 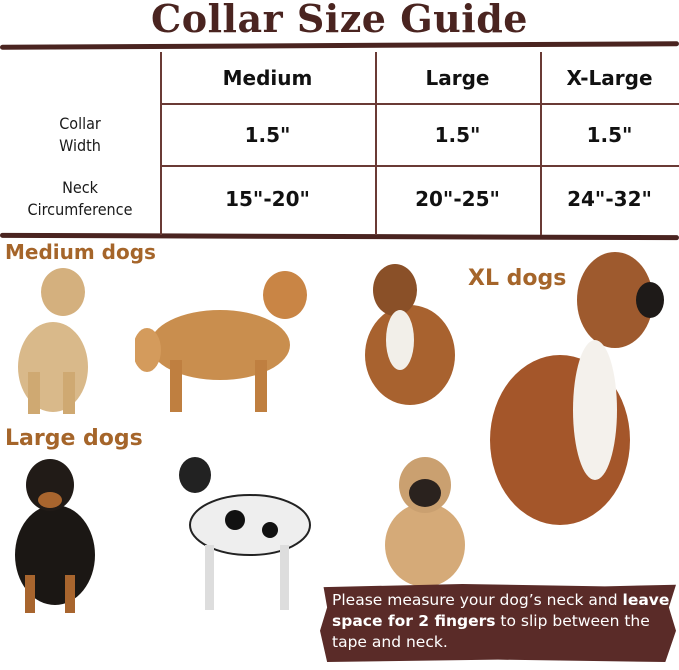 What do you see at coordinates (457, 134) in the screenshot?
I see `cell-width-large: 1.5"` at bounding box center [457, 134].